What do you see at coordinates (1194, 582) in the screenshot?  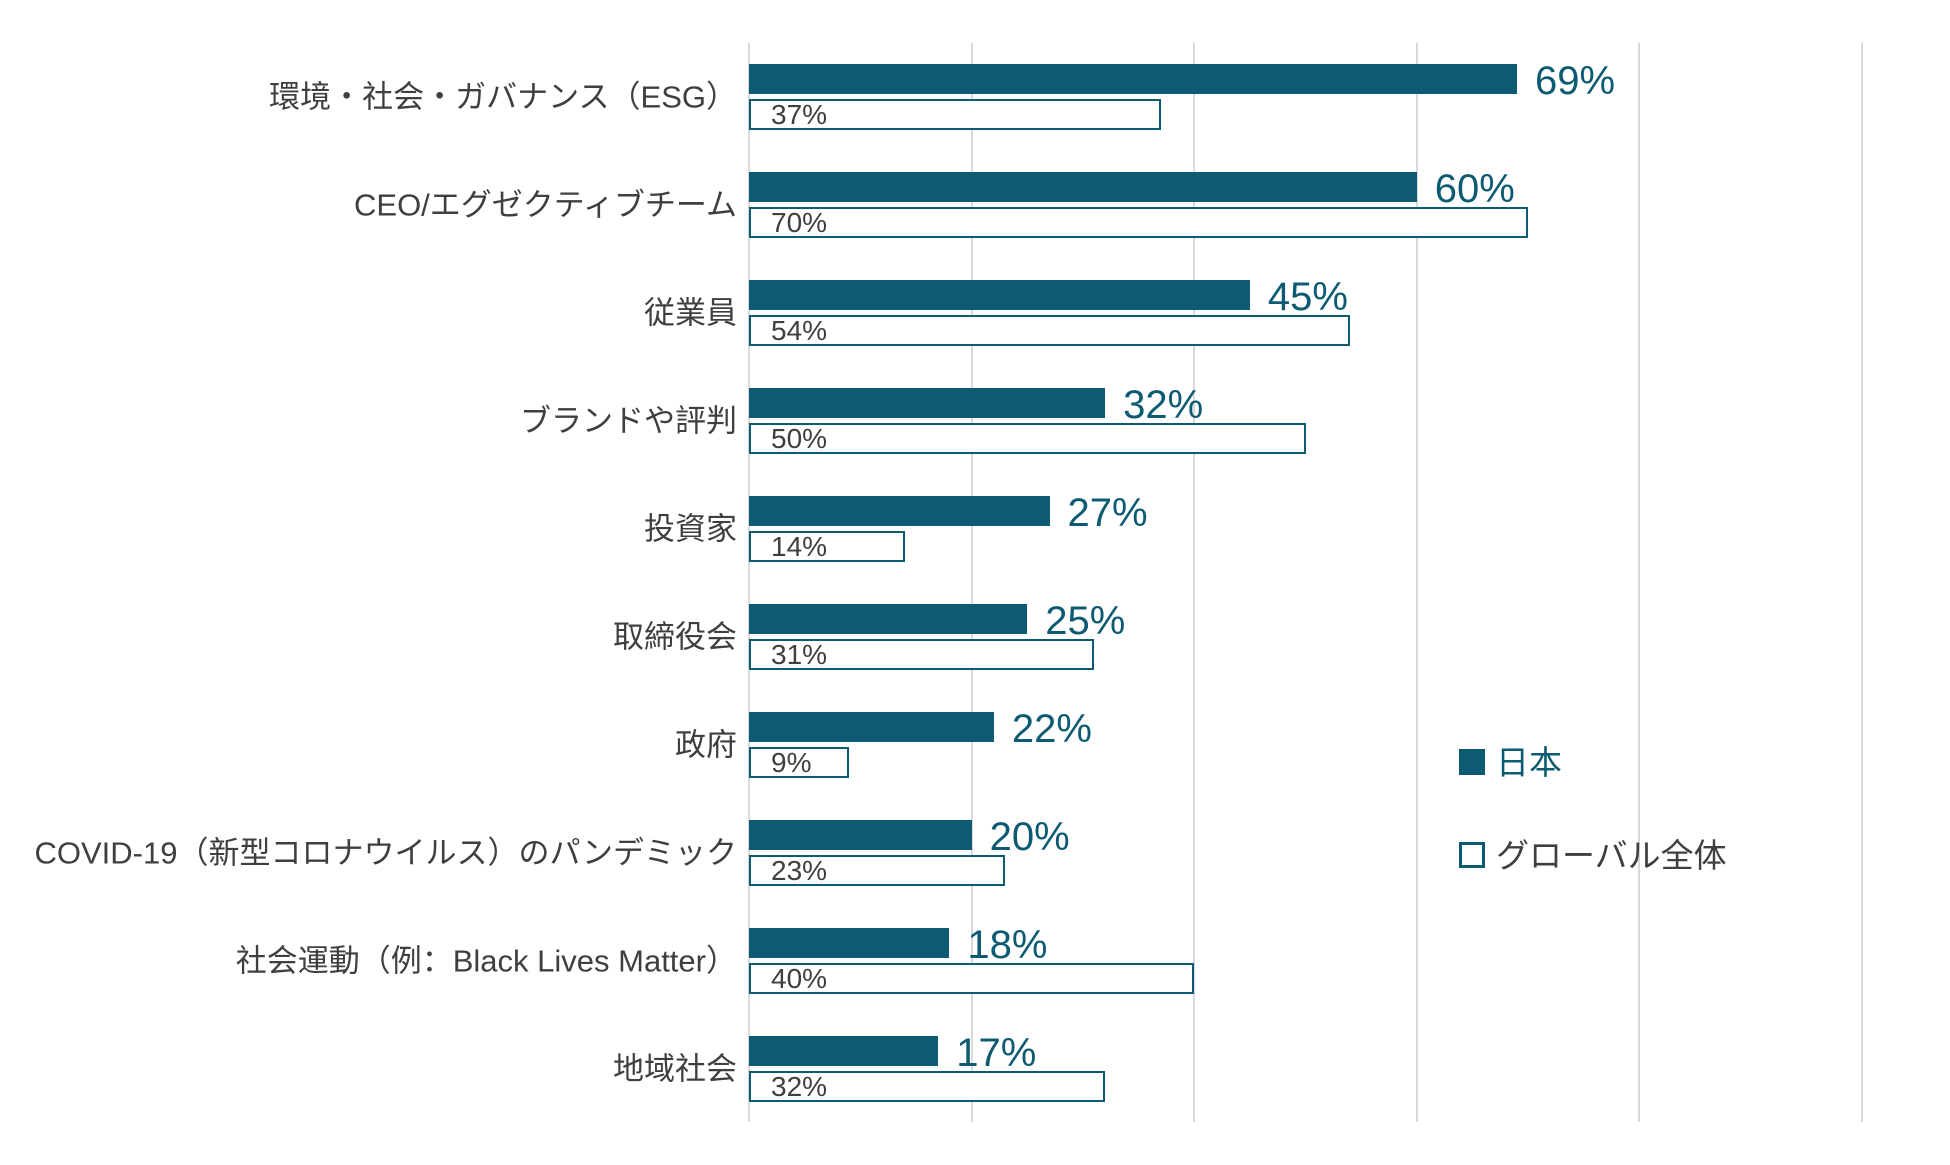 I see `gridline-40pct` at bounding box center [1194, 582].